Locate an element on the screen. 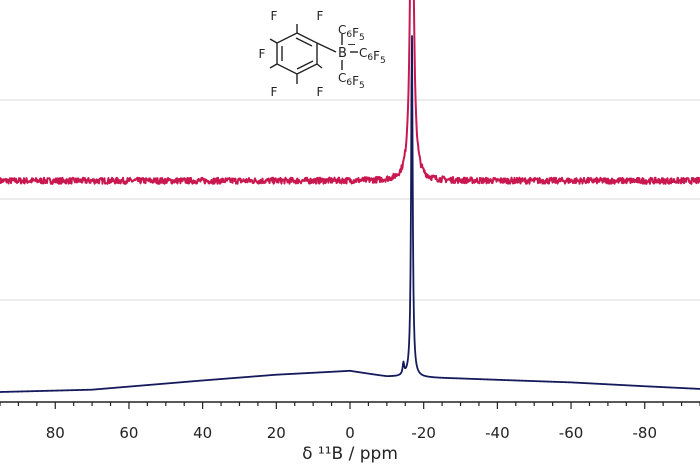 The height and width of the screenshot is (467, 700). chemical-structure: F F F F F B − C6F5 C6F5 C6F5 is located at coordinates (322, 54).